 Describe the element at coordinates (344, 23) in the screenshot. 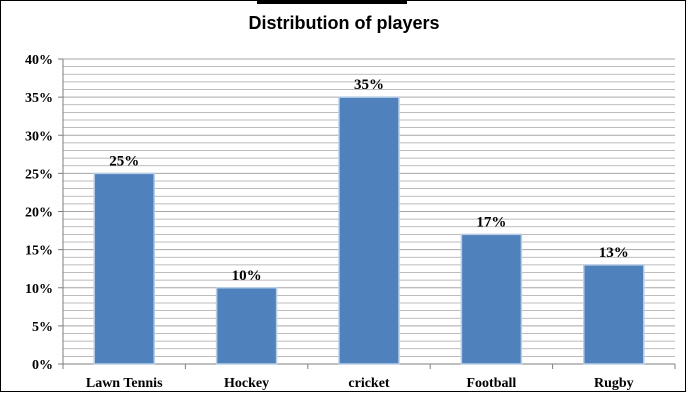

I see `chart-title: Distribution of players` at that location.